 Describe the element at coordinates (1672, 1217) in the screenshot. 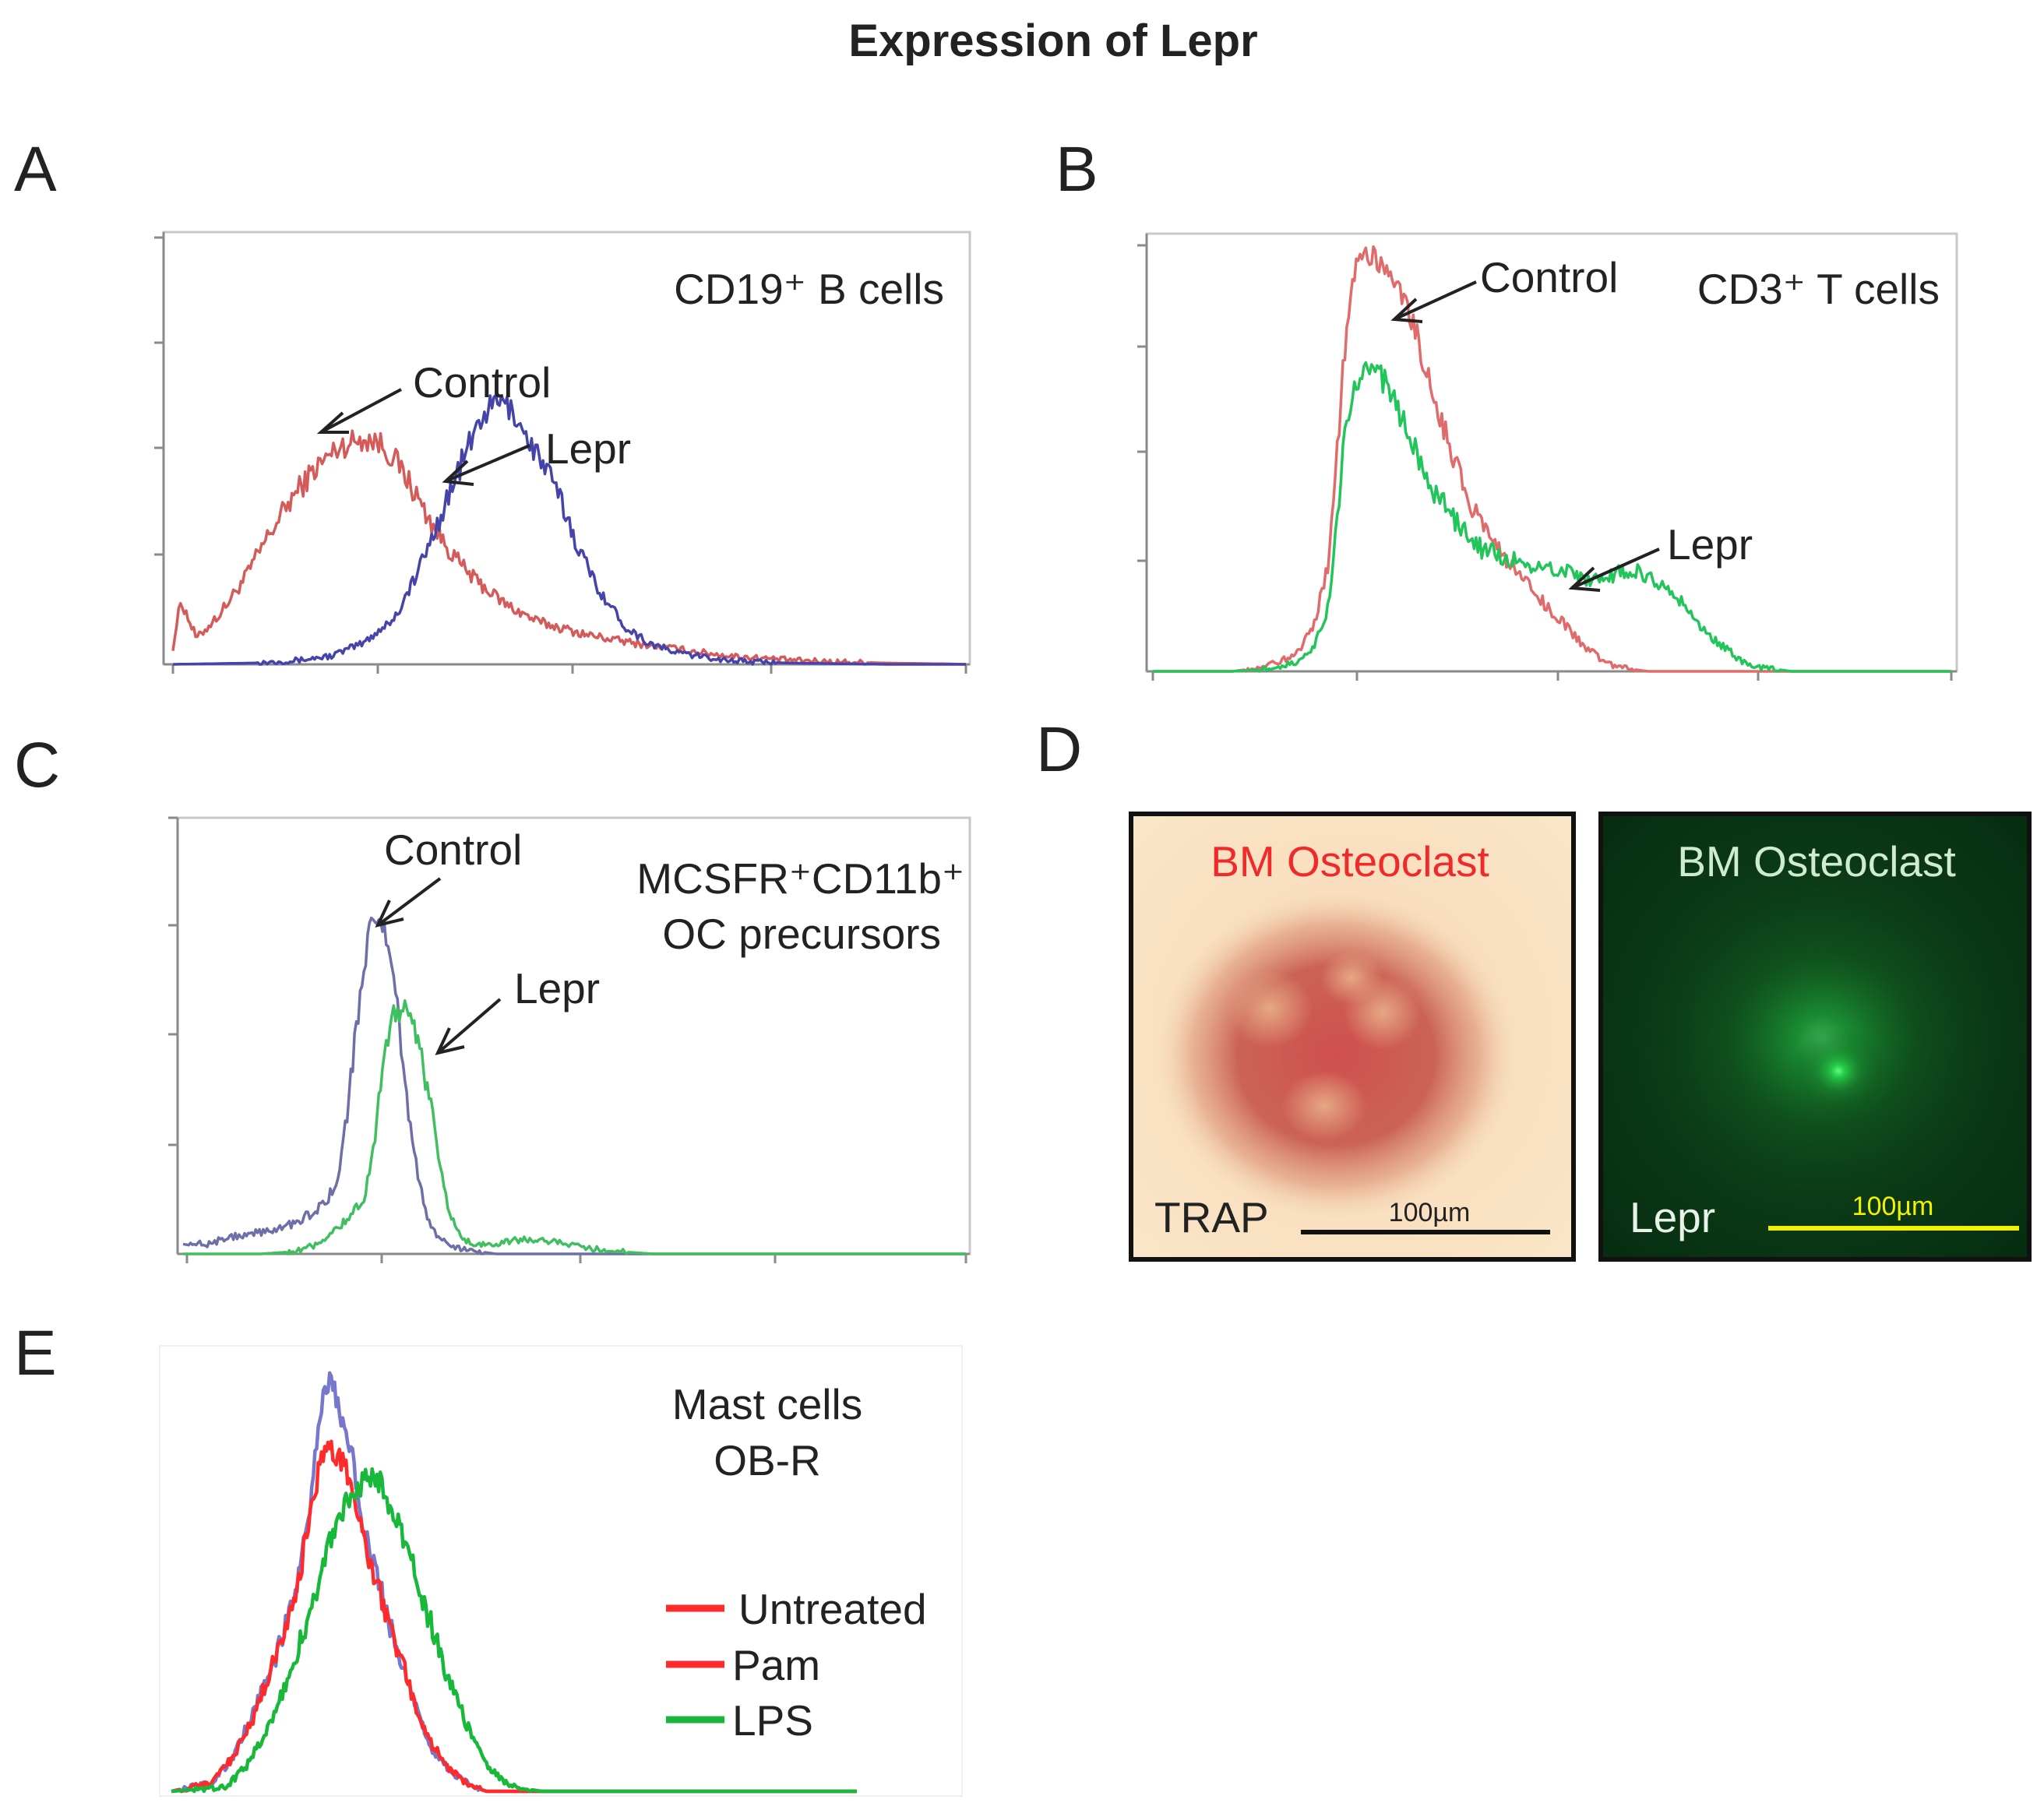

I see `lepr-stain-label: Lepr` at that location.